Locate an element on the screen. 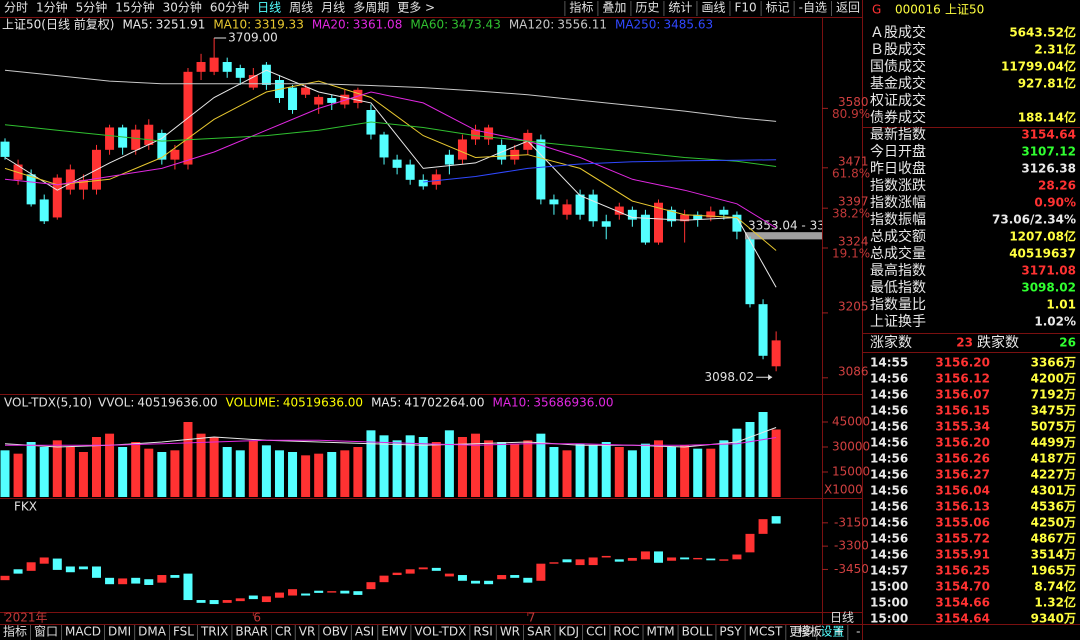 The image size is (1080, 640). trade-price: 3156.15 is located at coordinates (962, 411).